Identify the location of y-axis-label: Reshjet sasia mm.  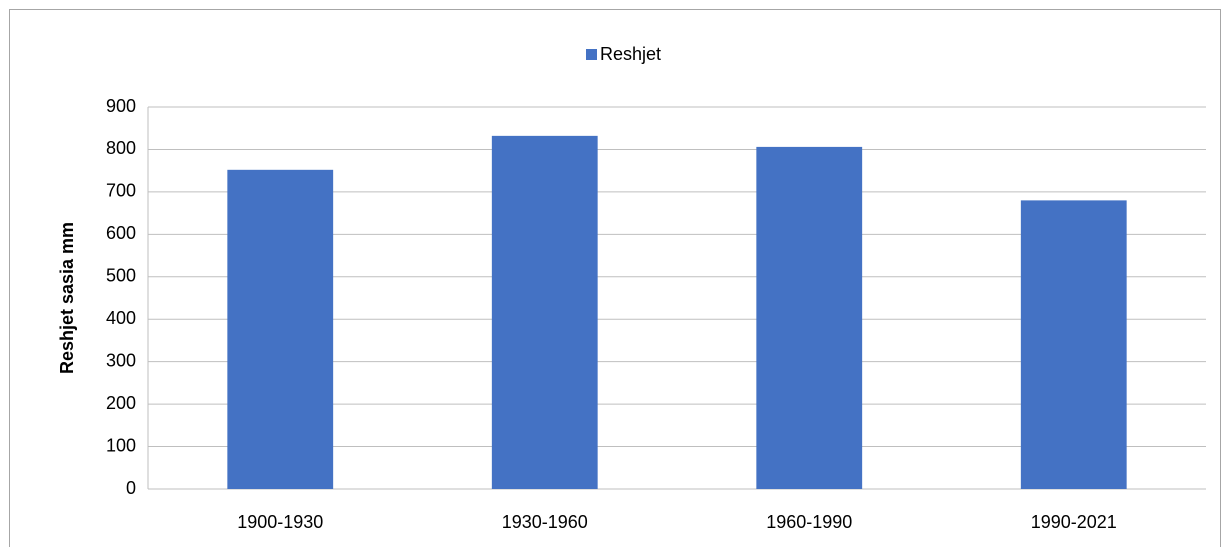
(67, 298).